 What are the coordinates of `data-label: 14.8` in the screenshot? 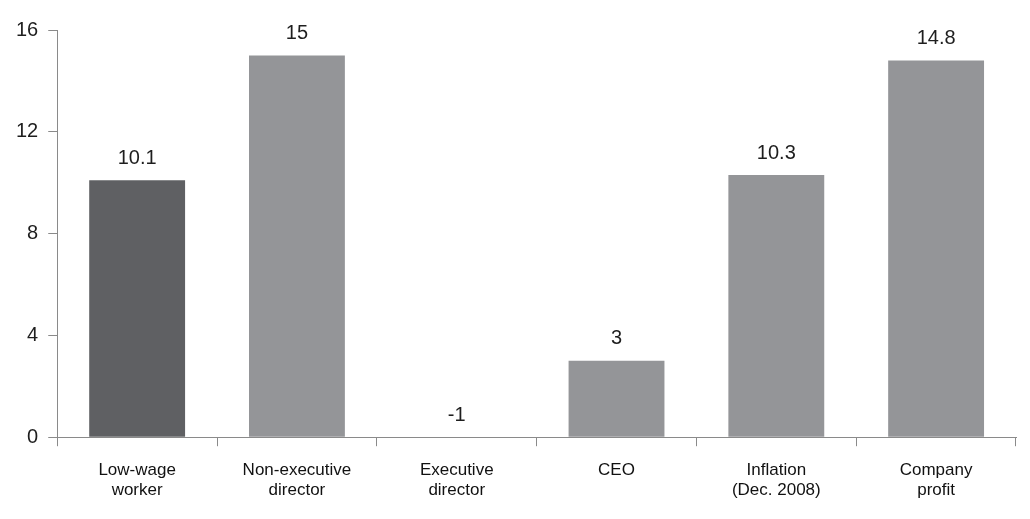 It's located at (936, 37).